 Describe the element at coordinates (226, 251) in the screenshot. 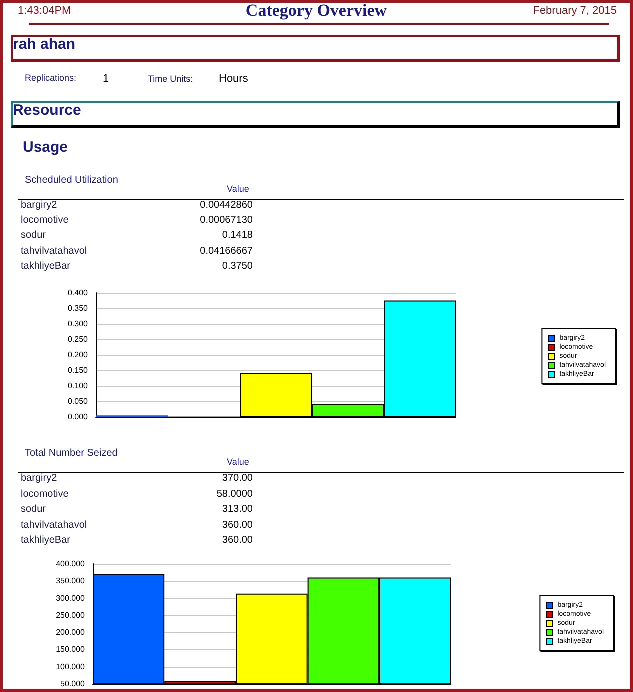

I see `text: 0.04166667` at that location.